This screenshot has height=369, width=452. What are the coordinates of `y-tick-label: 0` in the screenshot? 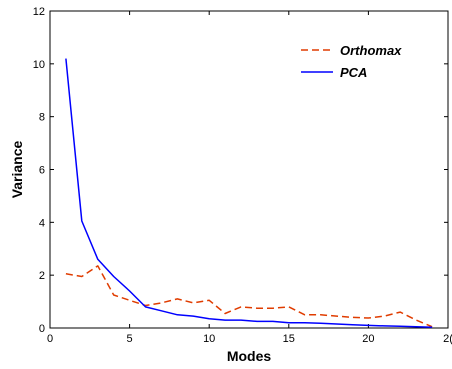 It's located at (42, 329).